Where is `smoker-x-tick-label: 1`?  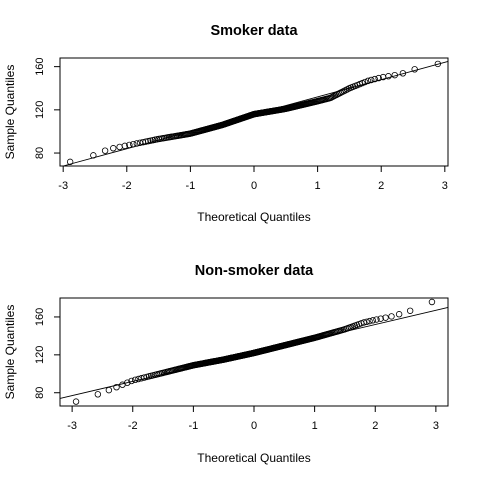 smoker-x-tick-label: 1 is located at coordinates (318, 186).